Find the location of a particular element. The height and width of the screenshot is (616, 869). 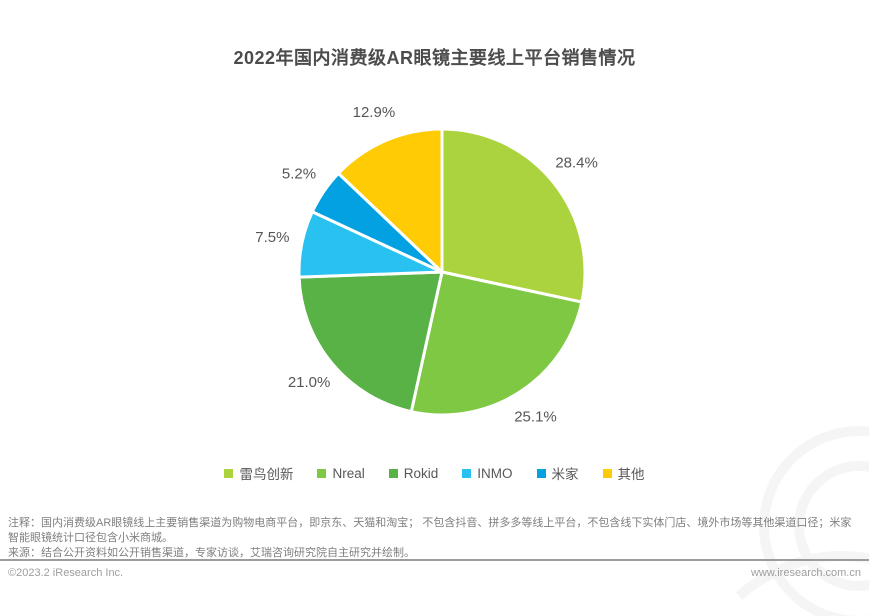

footer-divider is located at coordinates (434, 560).